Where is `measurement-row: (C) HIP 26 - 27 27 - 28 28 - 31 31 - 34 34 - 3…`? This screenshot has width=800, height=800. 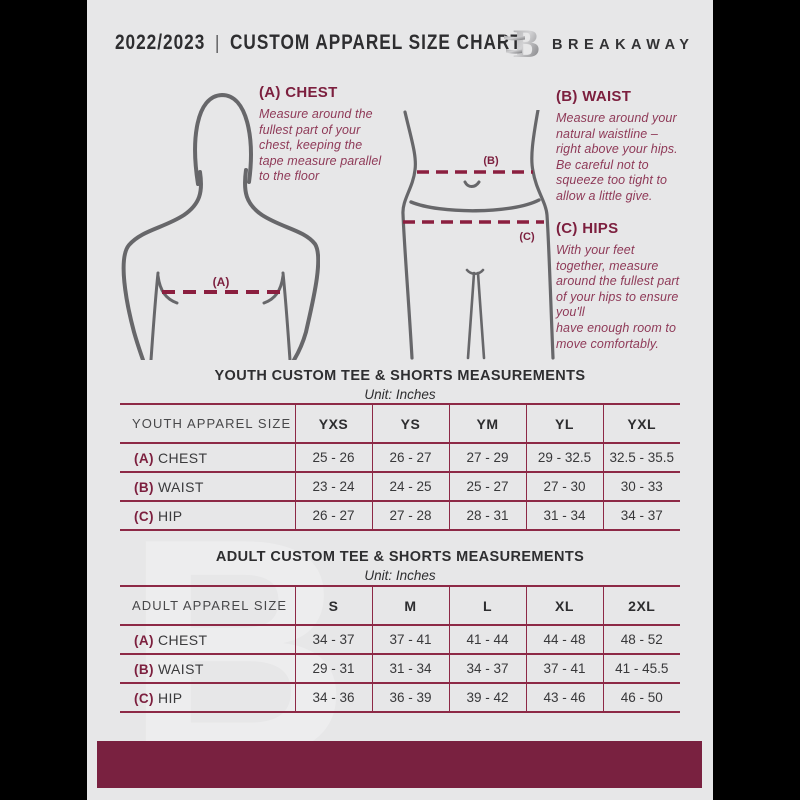
measurement-row: (C) HIP 26 - 27 27 - 28 28 - 31 31 - 34 34 - 3… is located at coordinates (400, 515).